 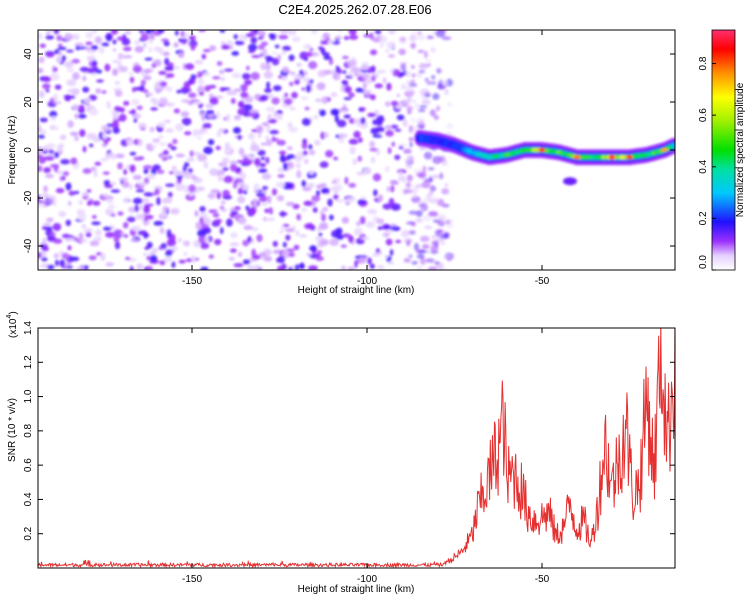 What do you see at coordinates (367, 281) in the screenshot?
I see `x-tick-label: -100` at bounding box center [367, 281].